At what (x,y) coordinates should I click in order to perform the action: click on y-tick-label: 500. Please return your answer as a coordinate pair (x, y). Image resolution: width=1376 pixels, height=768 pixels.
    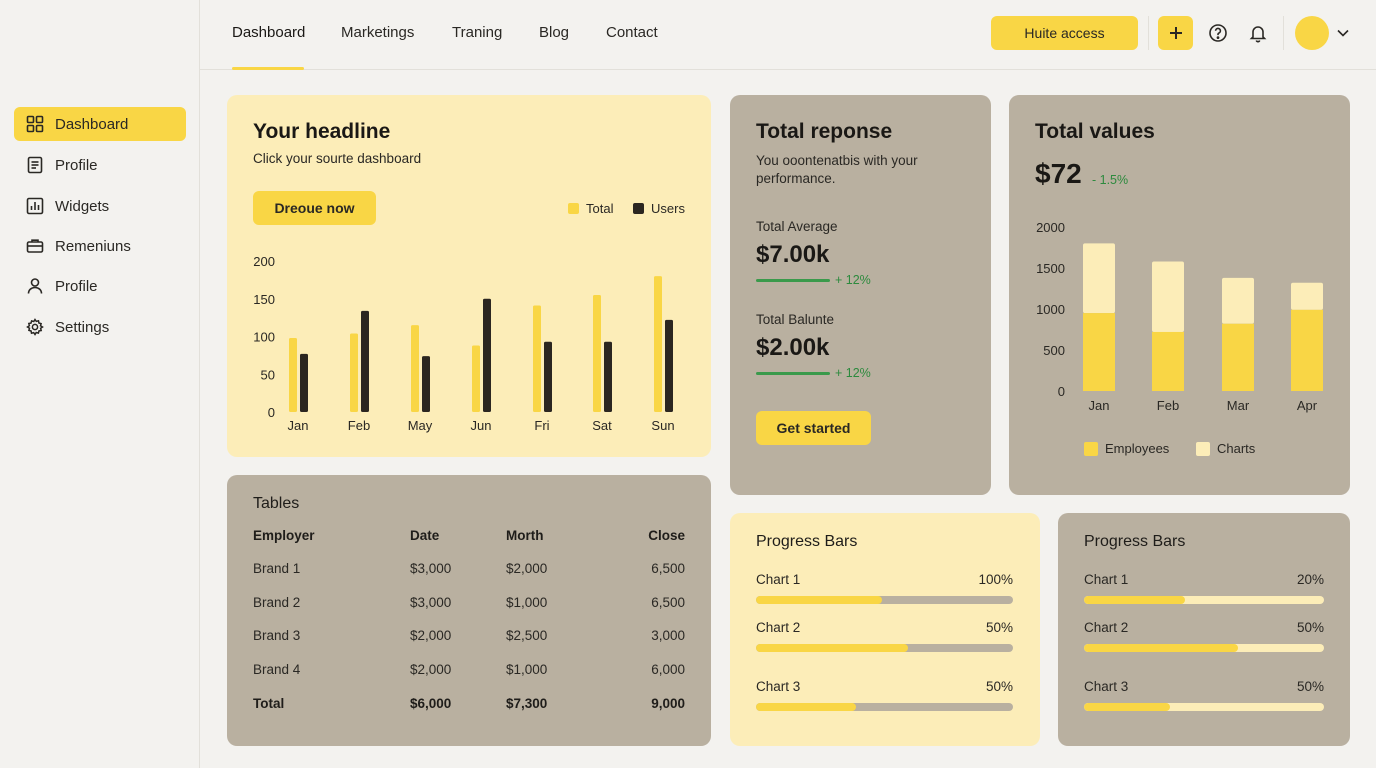
    Looking at the image, I should click on (1054, 350).